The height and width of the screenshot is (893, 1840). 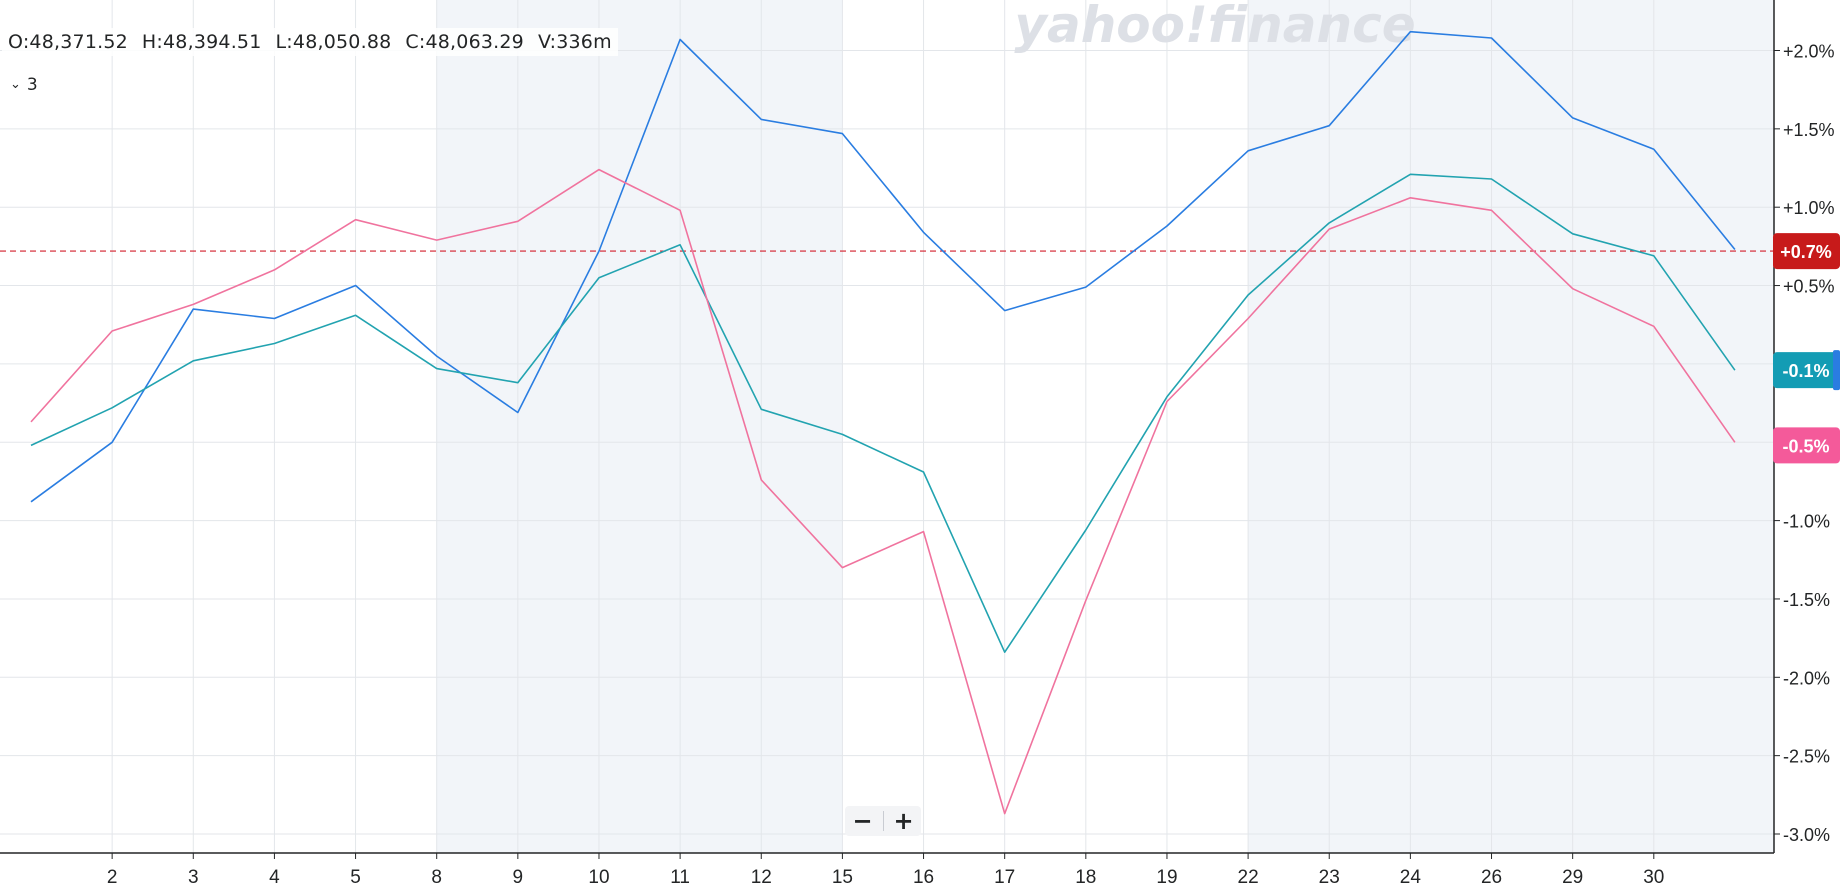 What do you see at coordinates (1653, 877) in the screenshot?
I see `x-tick-label: 30` at bounding box center [1653, 877].